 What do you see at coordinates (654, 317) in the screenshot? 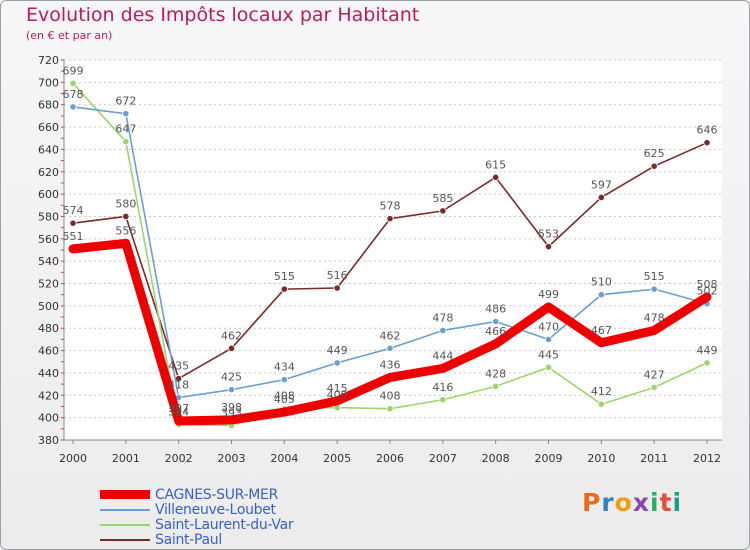
I see `data-label: 478` at bounding box center [654, 317].